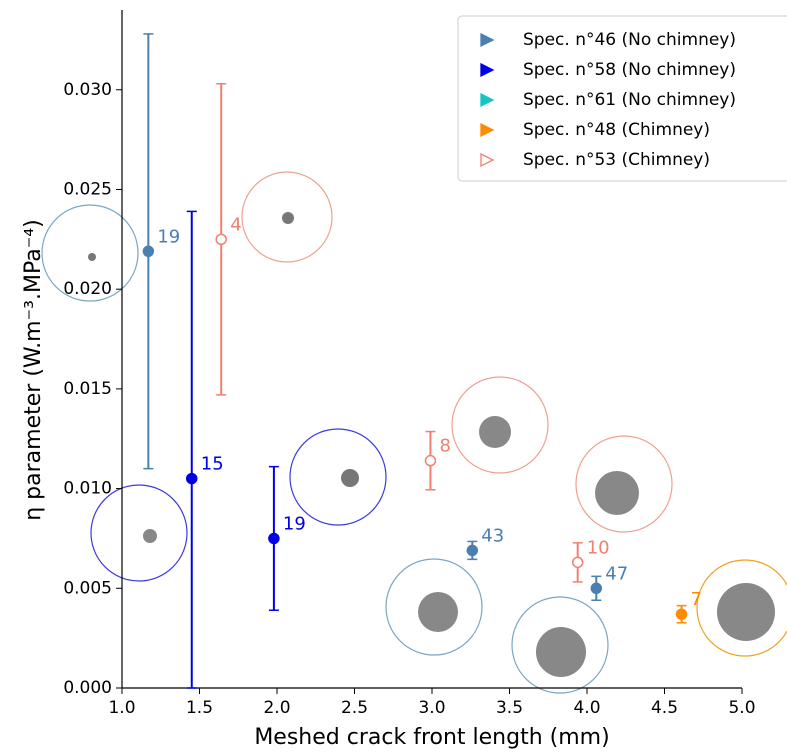  What do you see at coordinates (598, 547) in the screenshot?
I see `point-label: 10` at bounding box center [598, 547].